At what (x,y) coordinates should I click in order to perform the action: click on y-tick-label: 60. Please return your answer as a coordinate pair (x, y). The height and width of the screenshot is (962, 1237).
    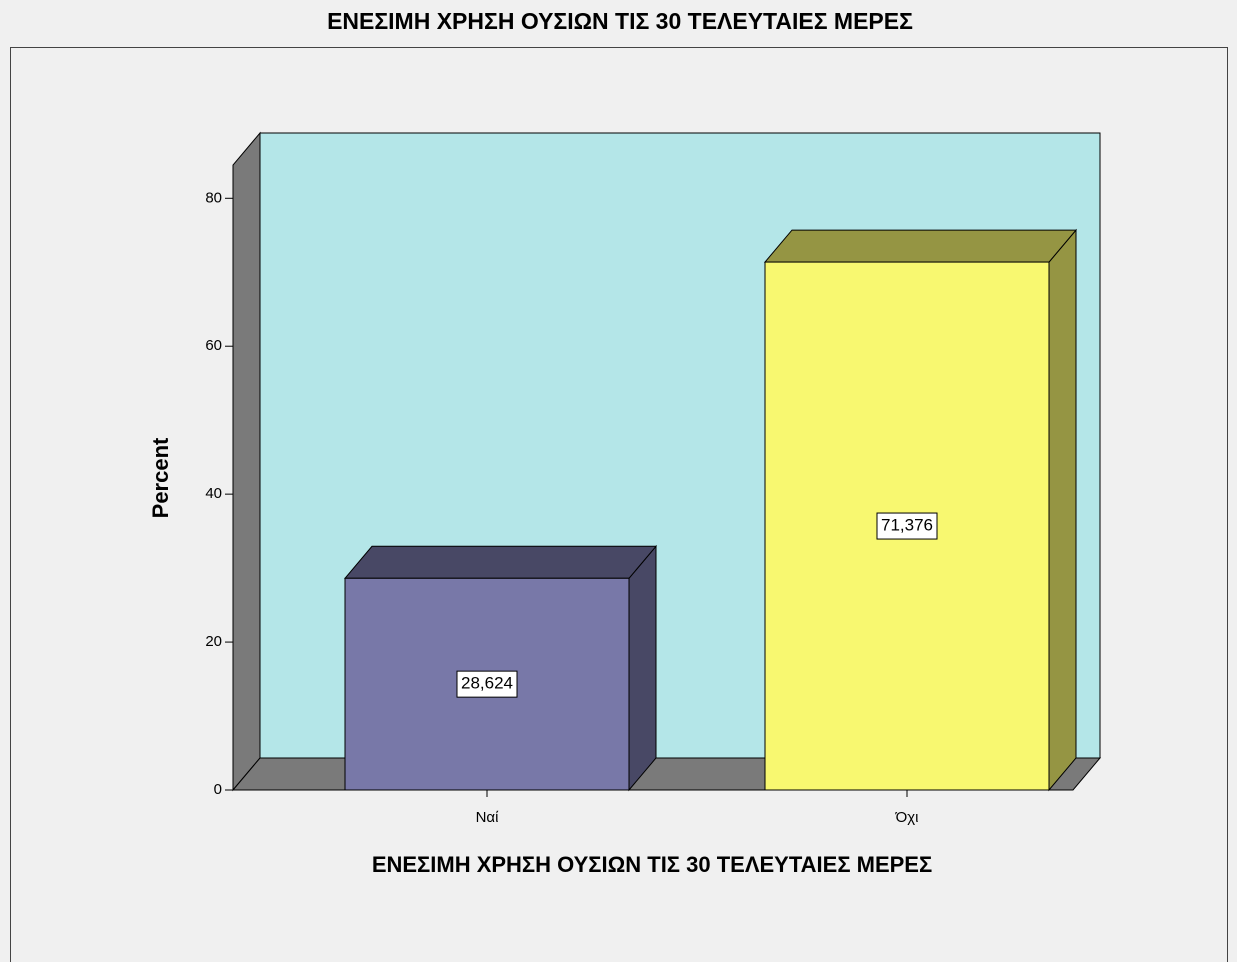
    Looking at the image, I should click on (213, 345).